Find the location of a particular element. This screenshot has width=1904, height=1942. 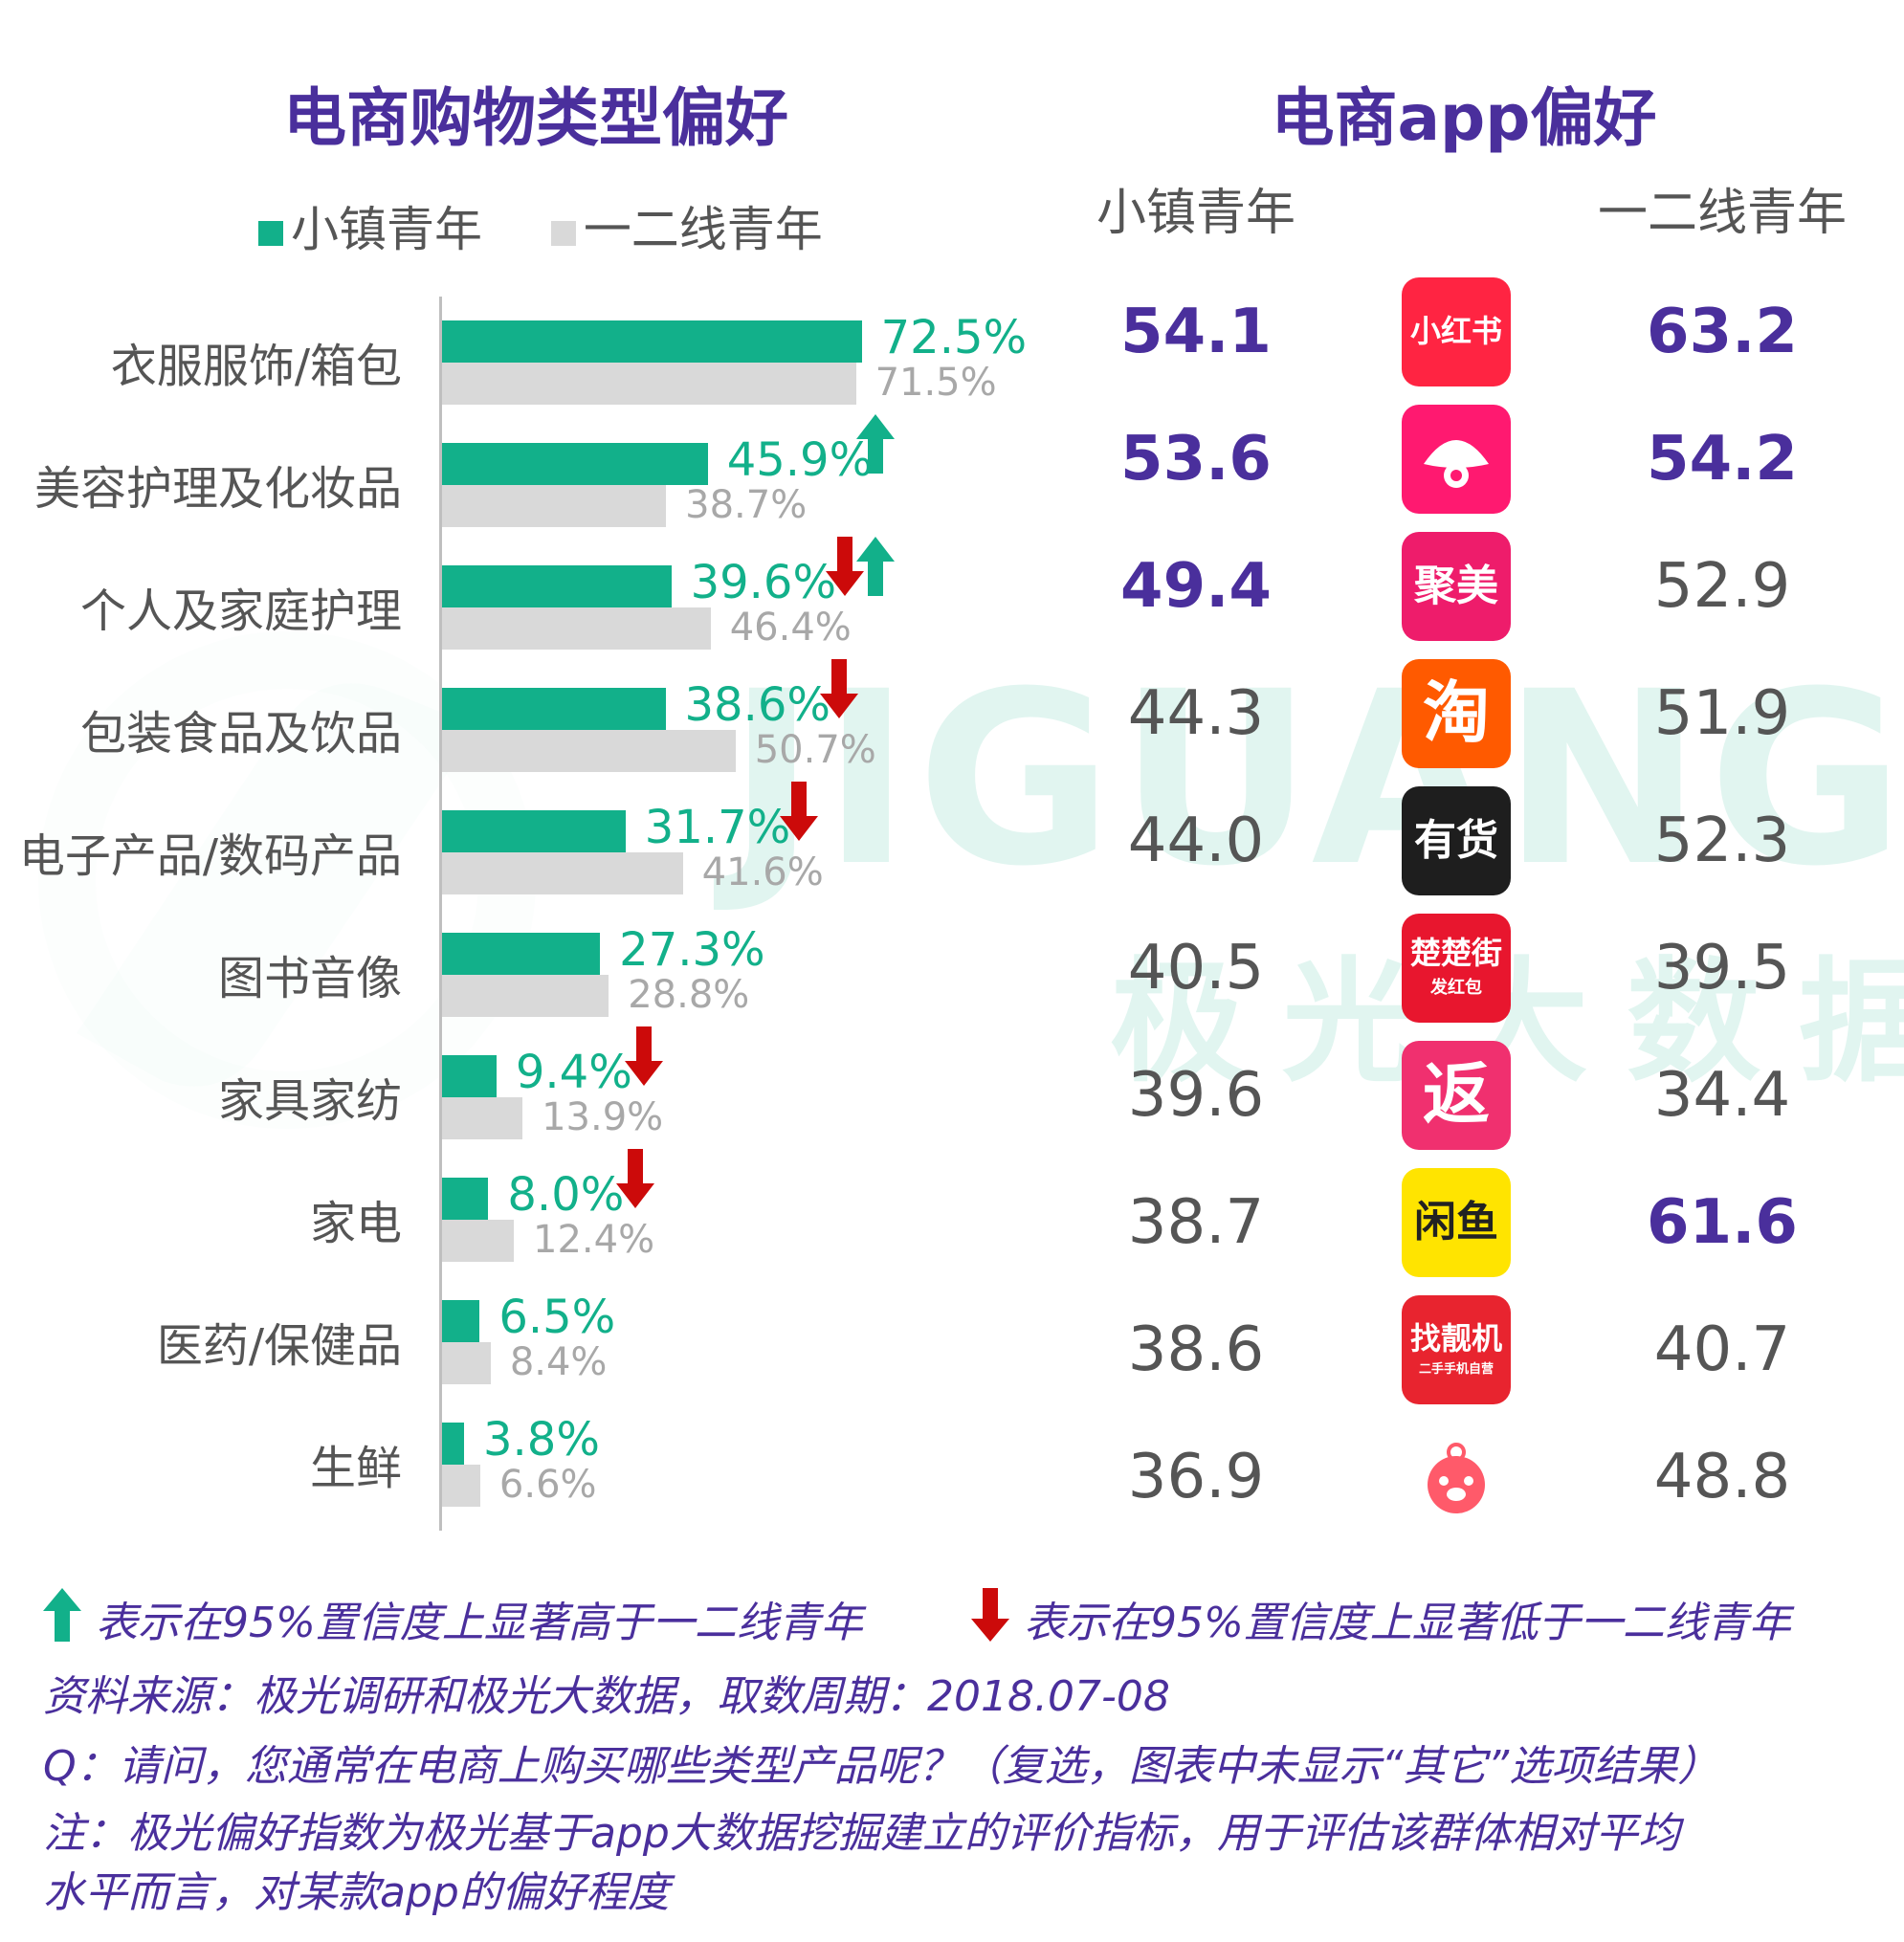

category-label: 衣服服饰/箱包 is located at coordinates (256, 367).